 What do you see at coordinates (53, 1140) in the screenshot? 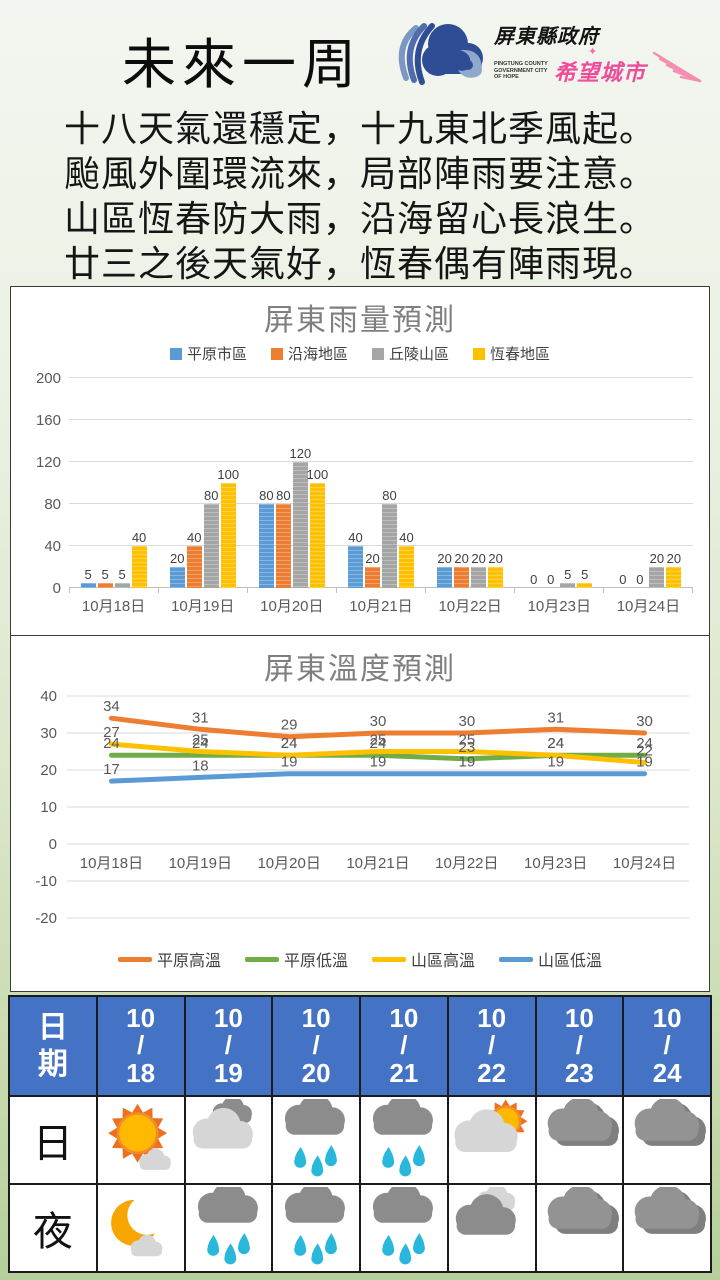
I see `row-label-cell: 日` at bounding box center [53, 1140].